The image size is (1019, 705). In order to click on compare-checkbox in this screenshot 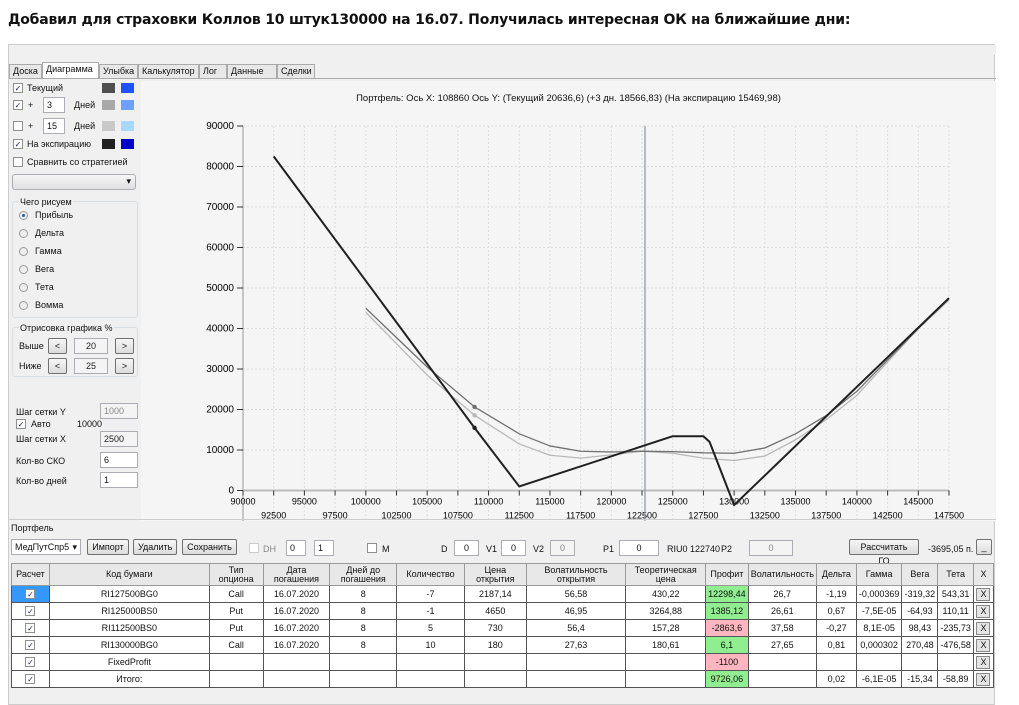, I will do `click(18, 162)`.